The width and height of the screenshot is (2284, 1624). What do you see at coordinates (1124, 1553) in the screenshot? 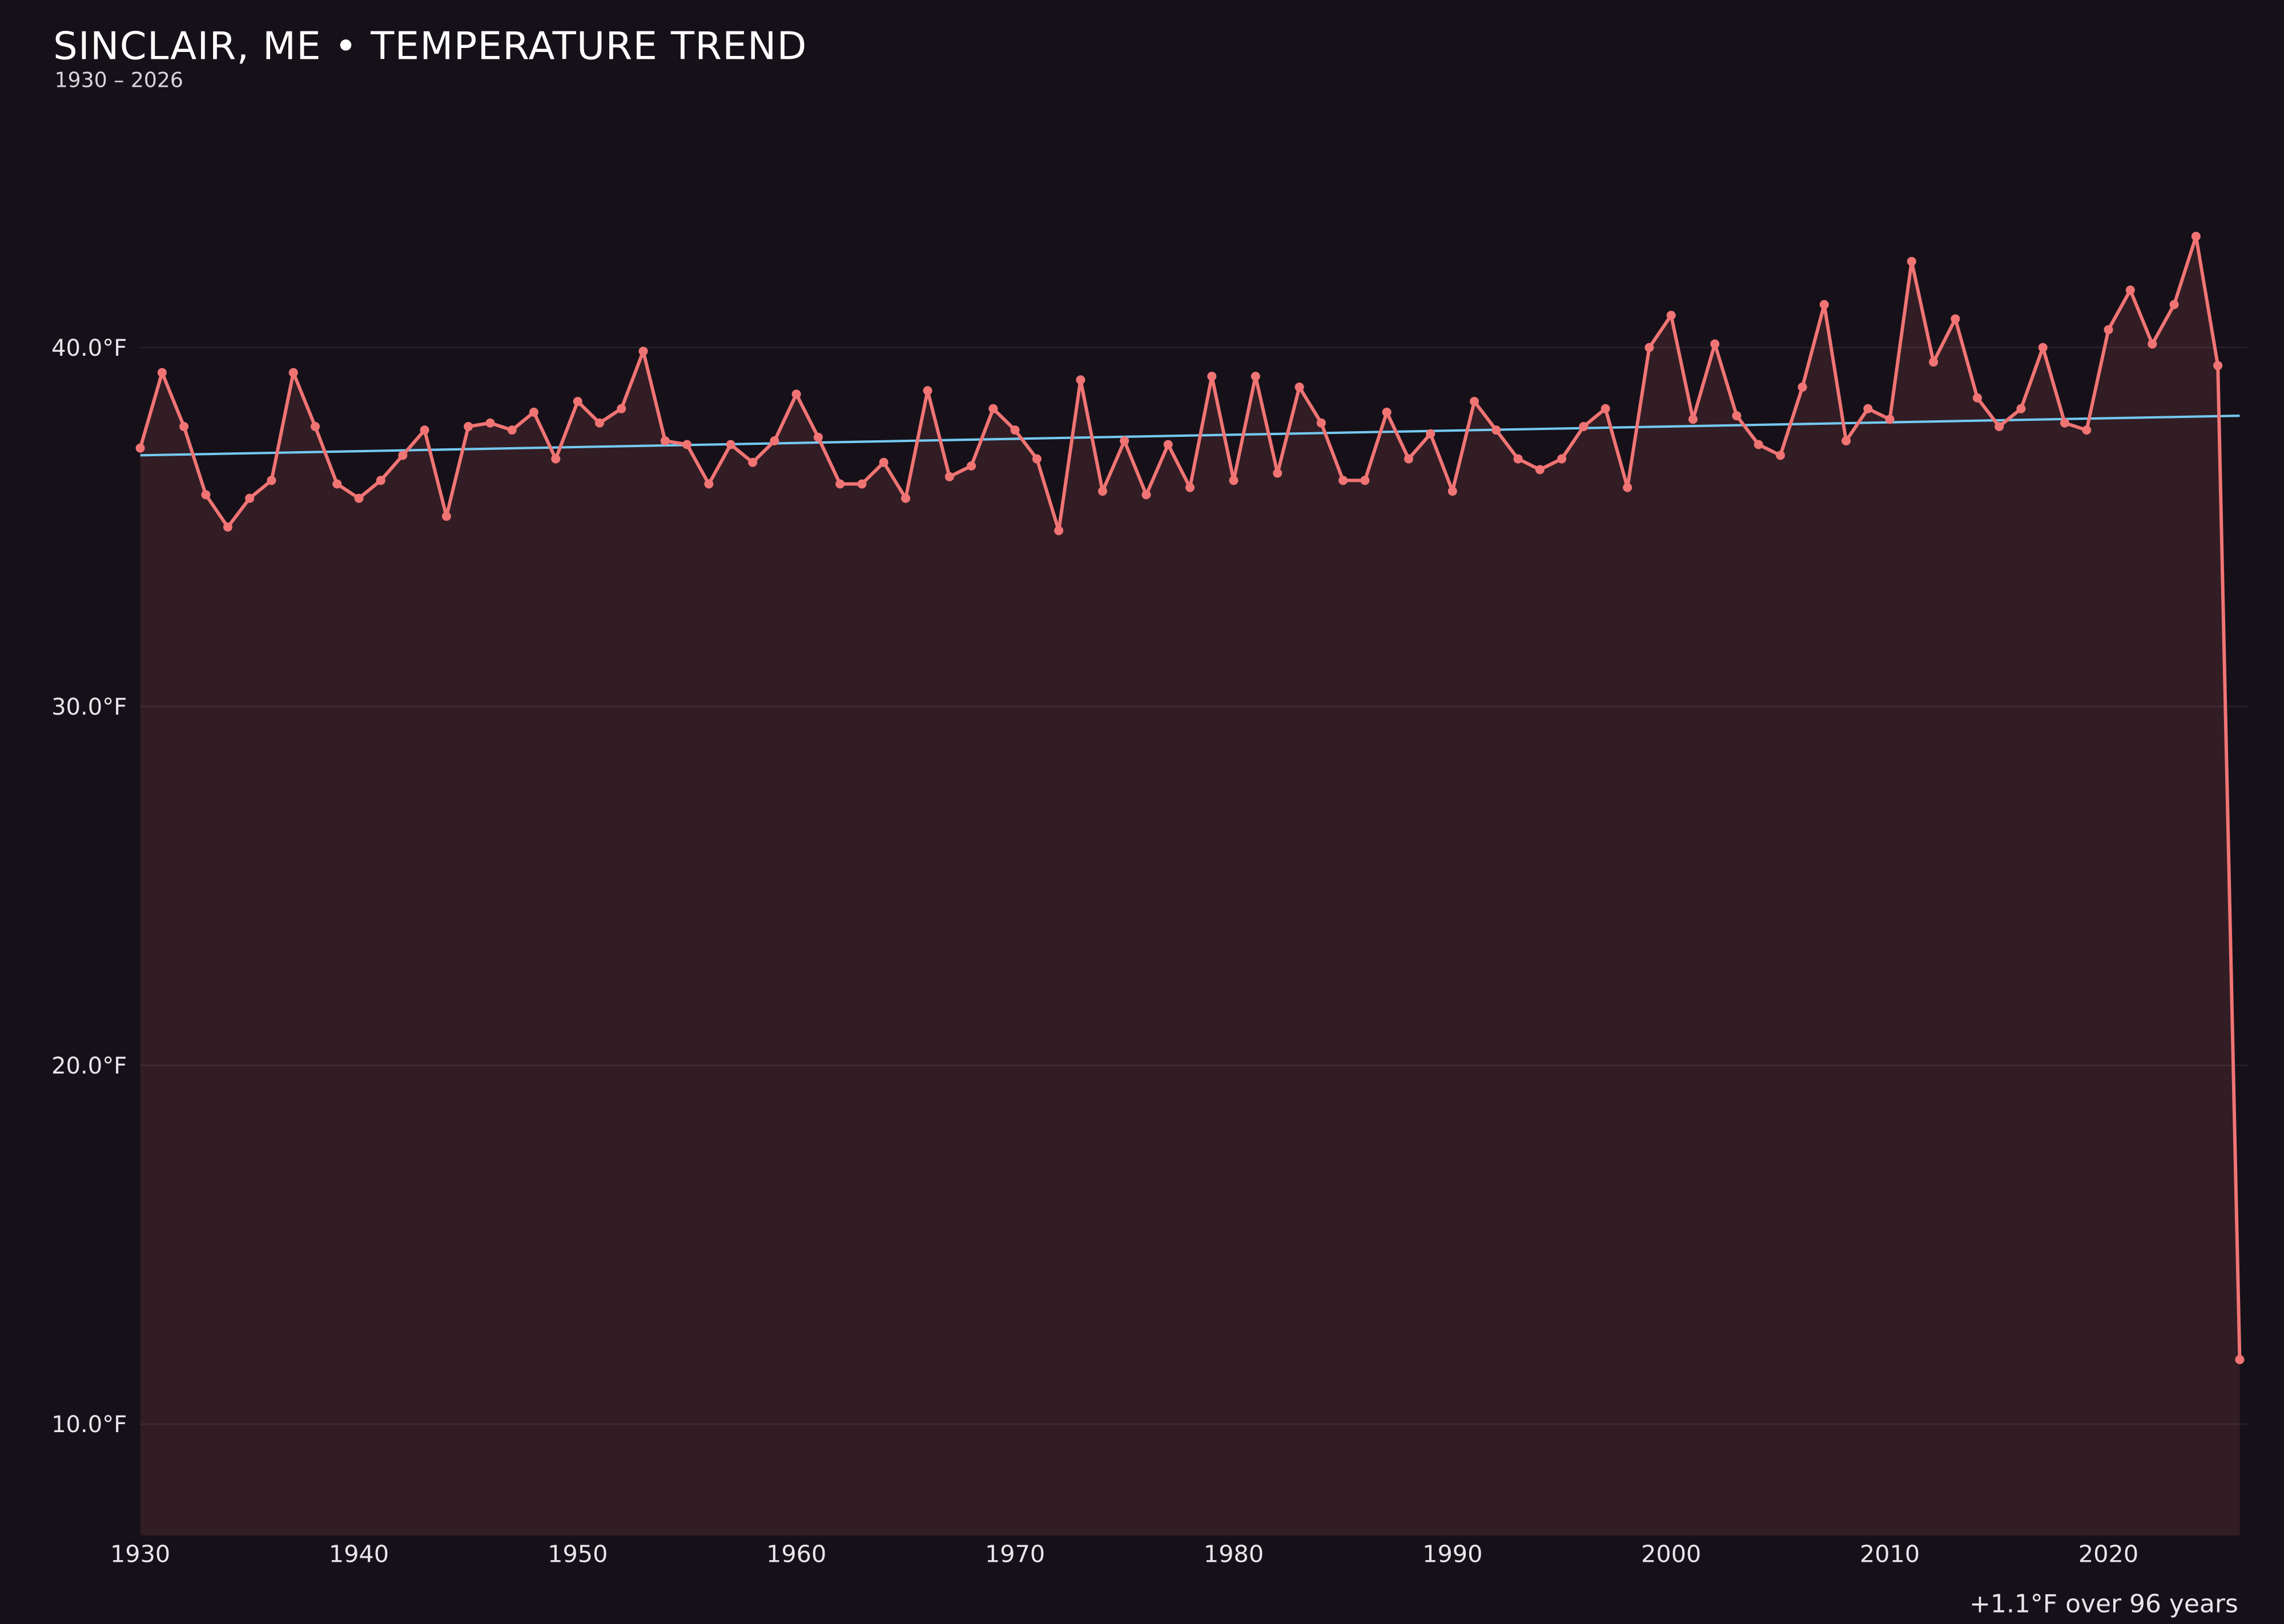
I see `x-axis-tick-labels: 1930 1940 1950 1960 1970 1980 1990 2000 2010 2020` at bounding box center [1124, 1553].